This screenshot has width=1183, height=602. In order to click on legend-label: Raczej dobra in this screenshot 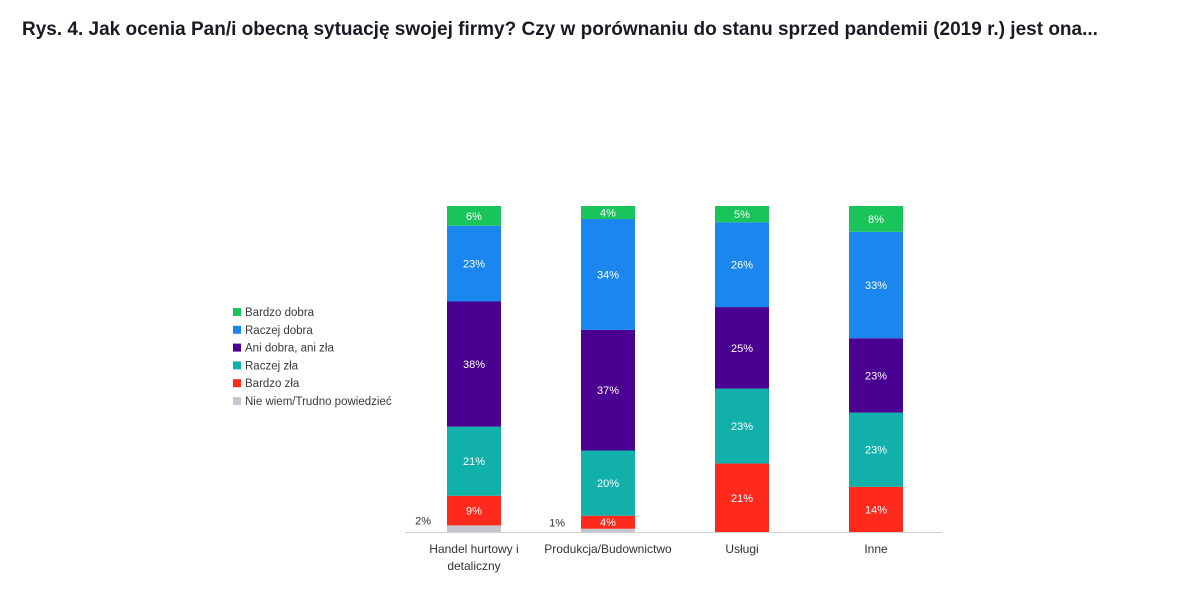, I will do `click(279, 331)`.